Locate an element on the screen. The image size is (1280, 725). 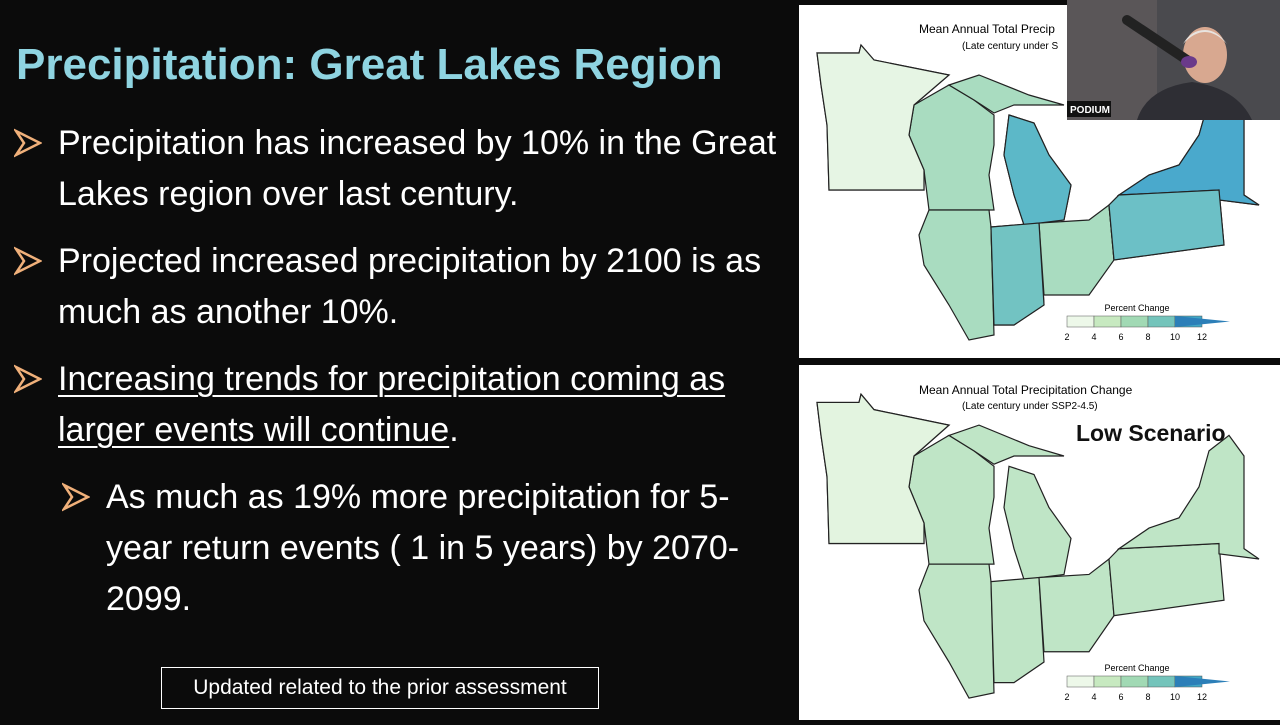
webcam-feed: PODIUM is located at coordinates (1173, 60).